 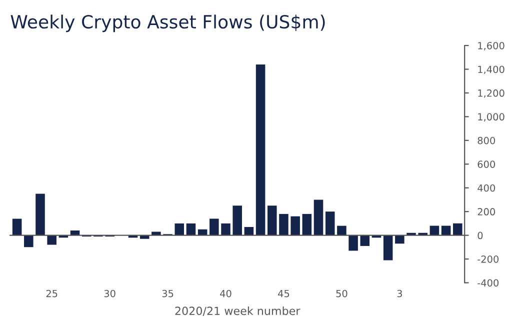 I want to click on y-tick-label: 400, so click(x=487, y=188).